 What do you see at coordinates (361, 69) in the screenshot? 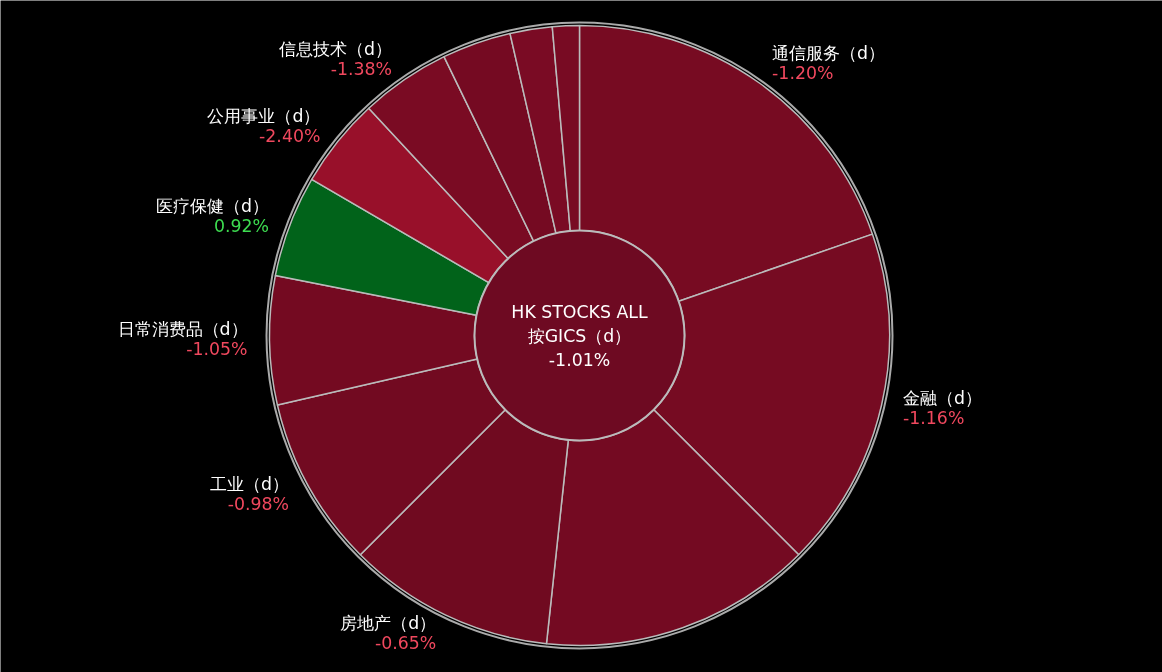
I see `text: -1.38%` at bounding box center [361, 69].